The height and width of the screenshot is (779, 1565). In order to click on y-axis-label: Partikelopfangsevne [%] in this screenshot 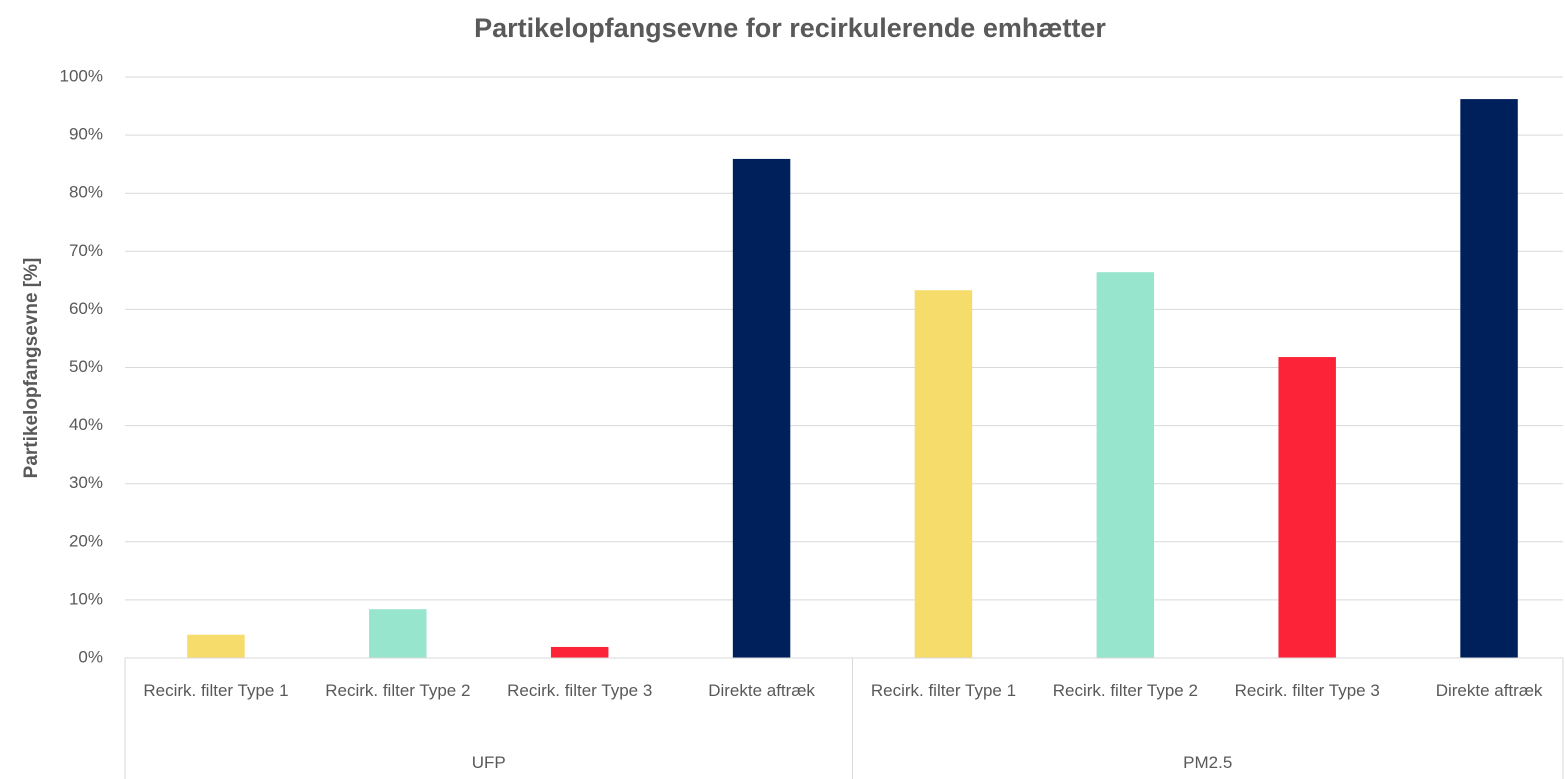, I will do `click(31, 368)`.